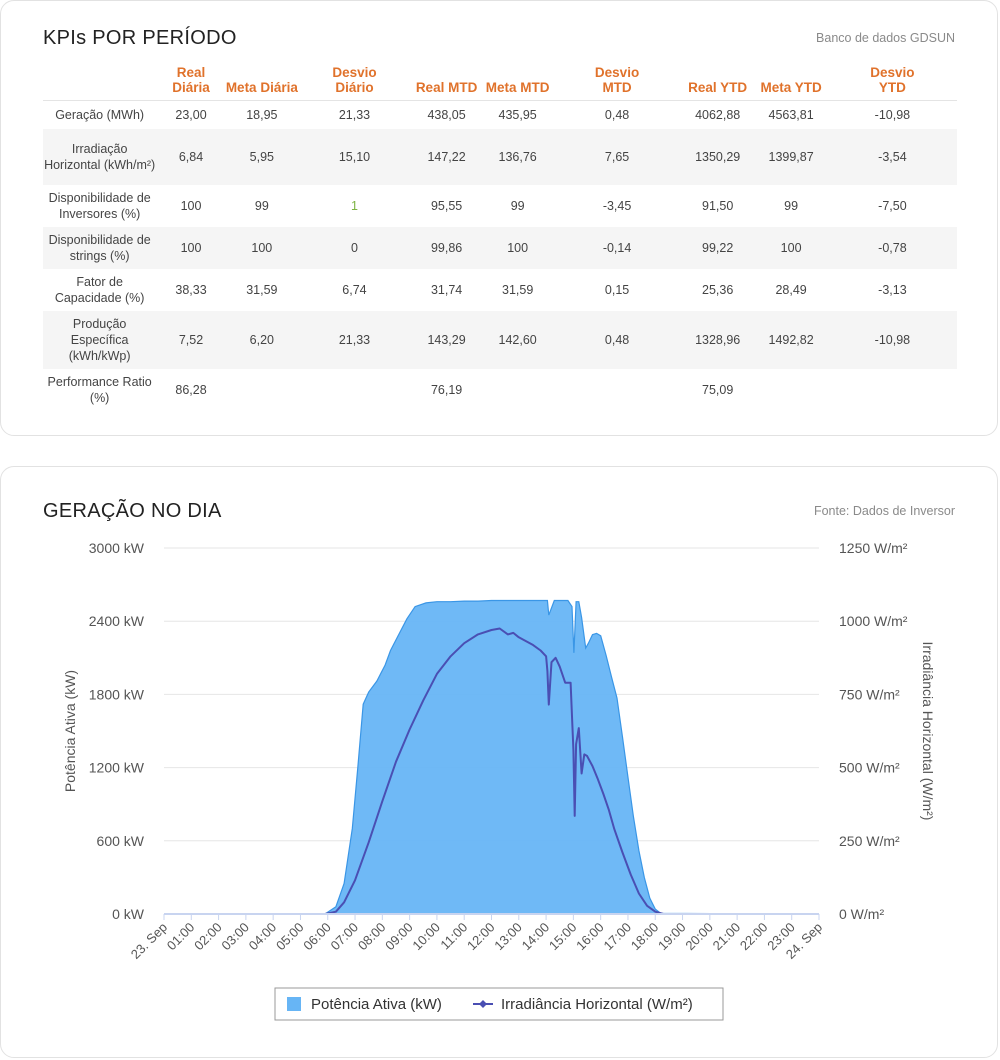 The width and height of the screenshot is (1000, 1060). I want to click on x-tick-label: 20:00, so click(699, 937).